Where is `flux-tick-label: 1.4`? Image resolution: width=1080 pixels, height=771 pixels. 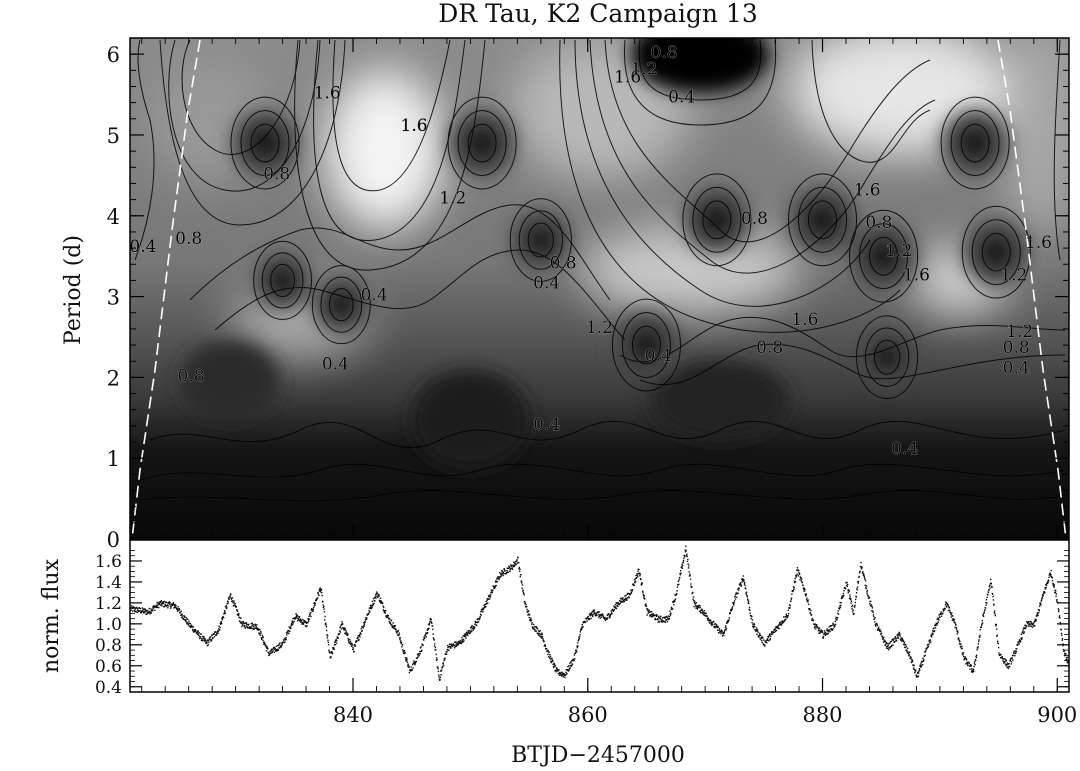 flux-tick-label: 1.4 is located at coordinates (108, 583).